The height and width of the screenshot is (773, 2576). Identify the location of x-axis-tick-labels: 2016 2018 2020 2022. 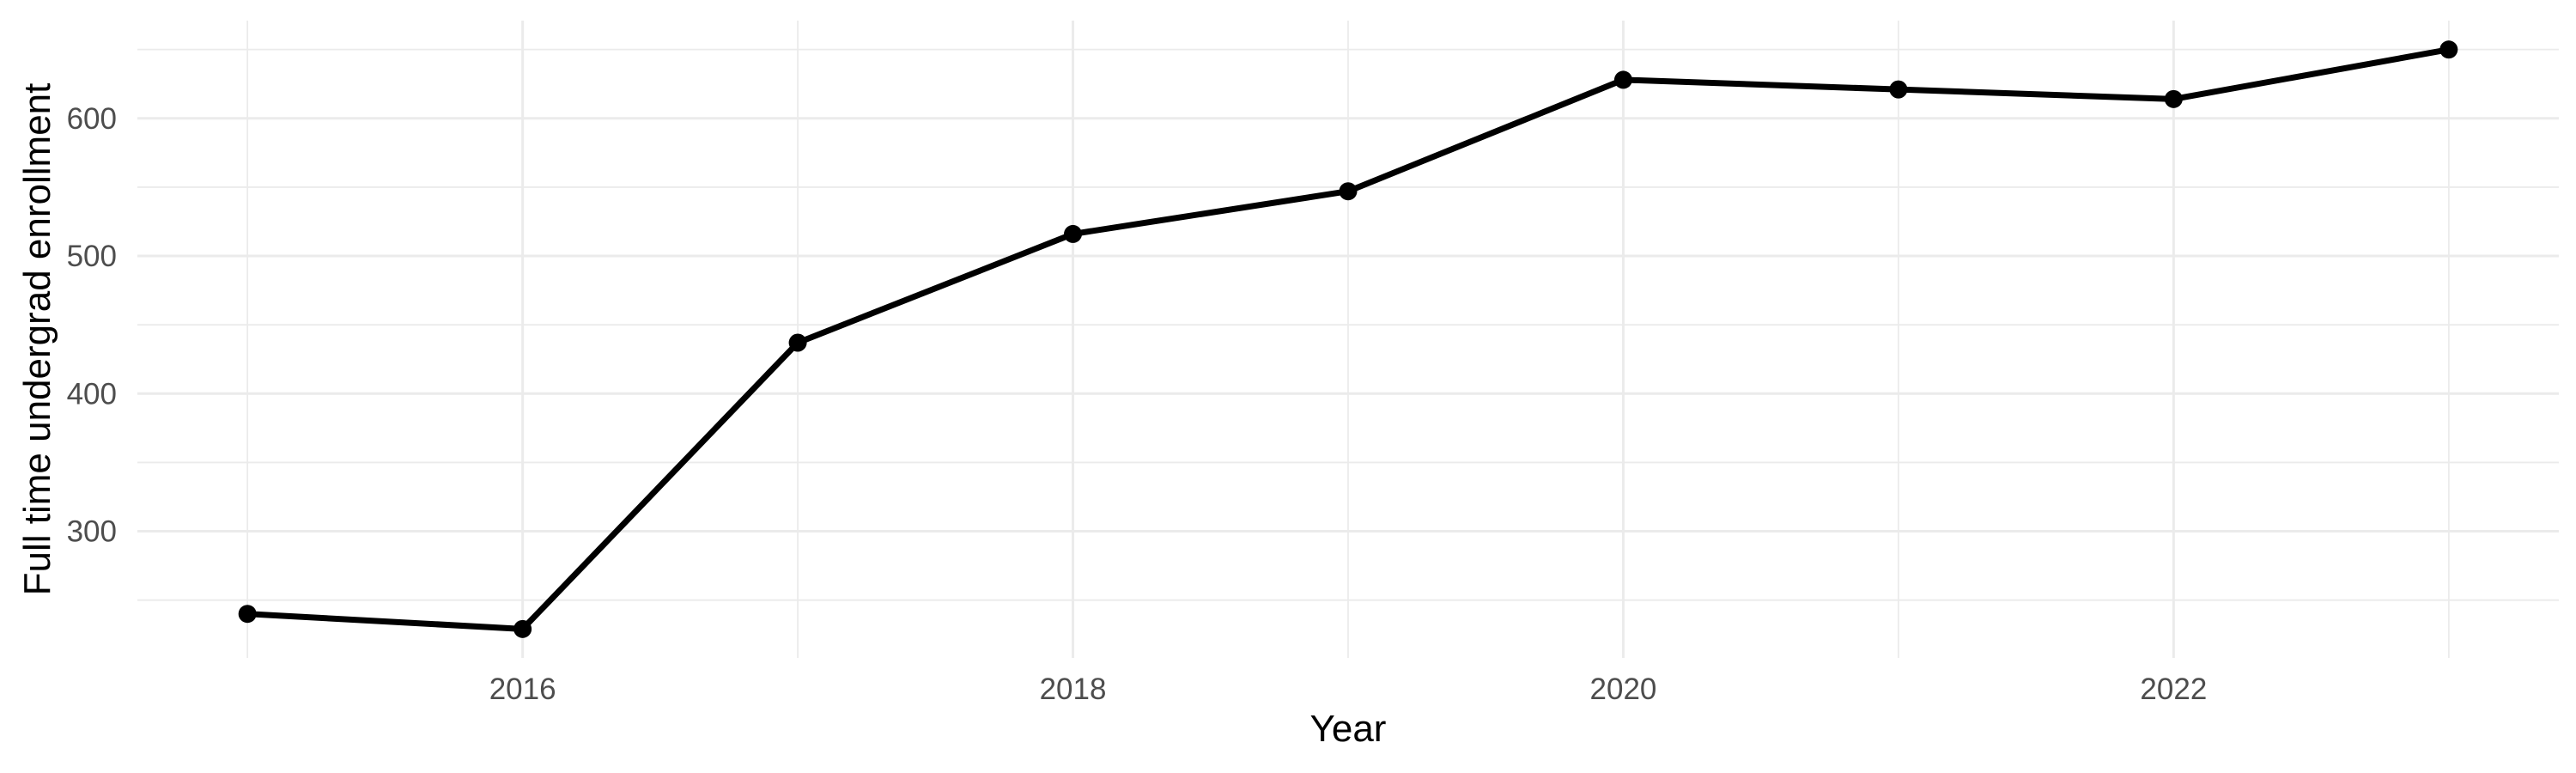
(1349, 689).